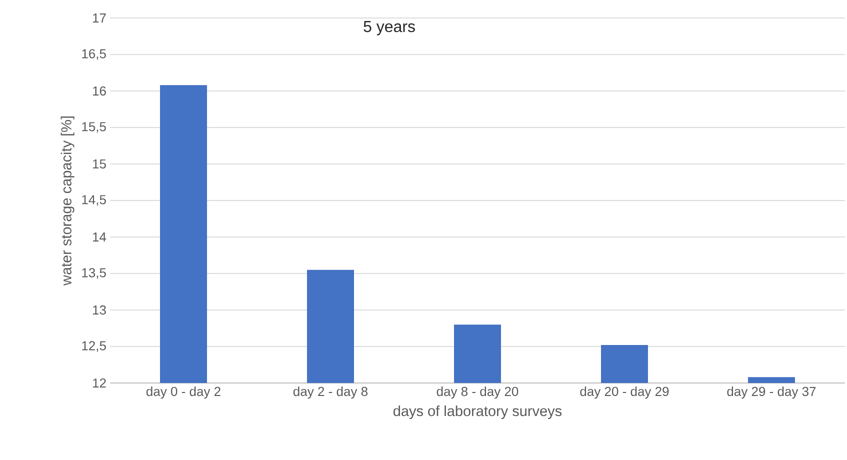 The image size is (847, 460). What do you see at coordinates (99, 237) in the screenshot?
I see `y-tick-label: 14` at bounding box center [99, 237].